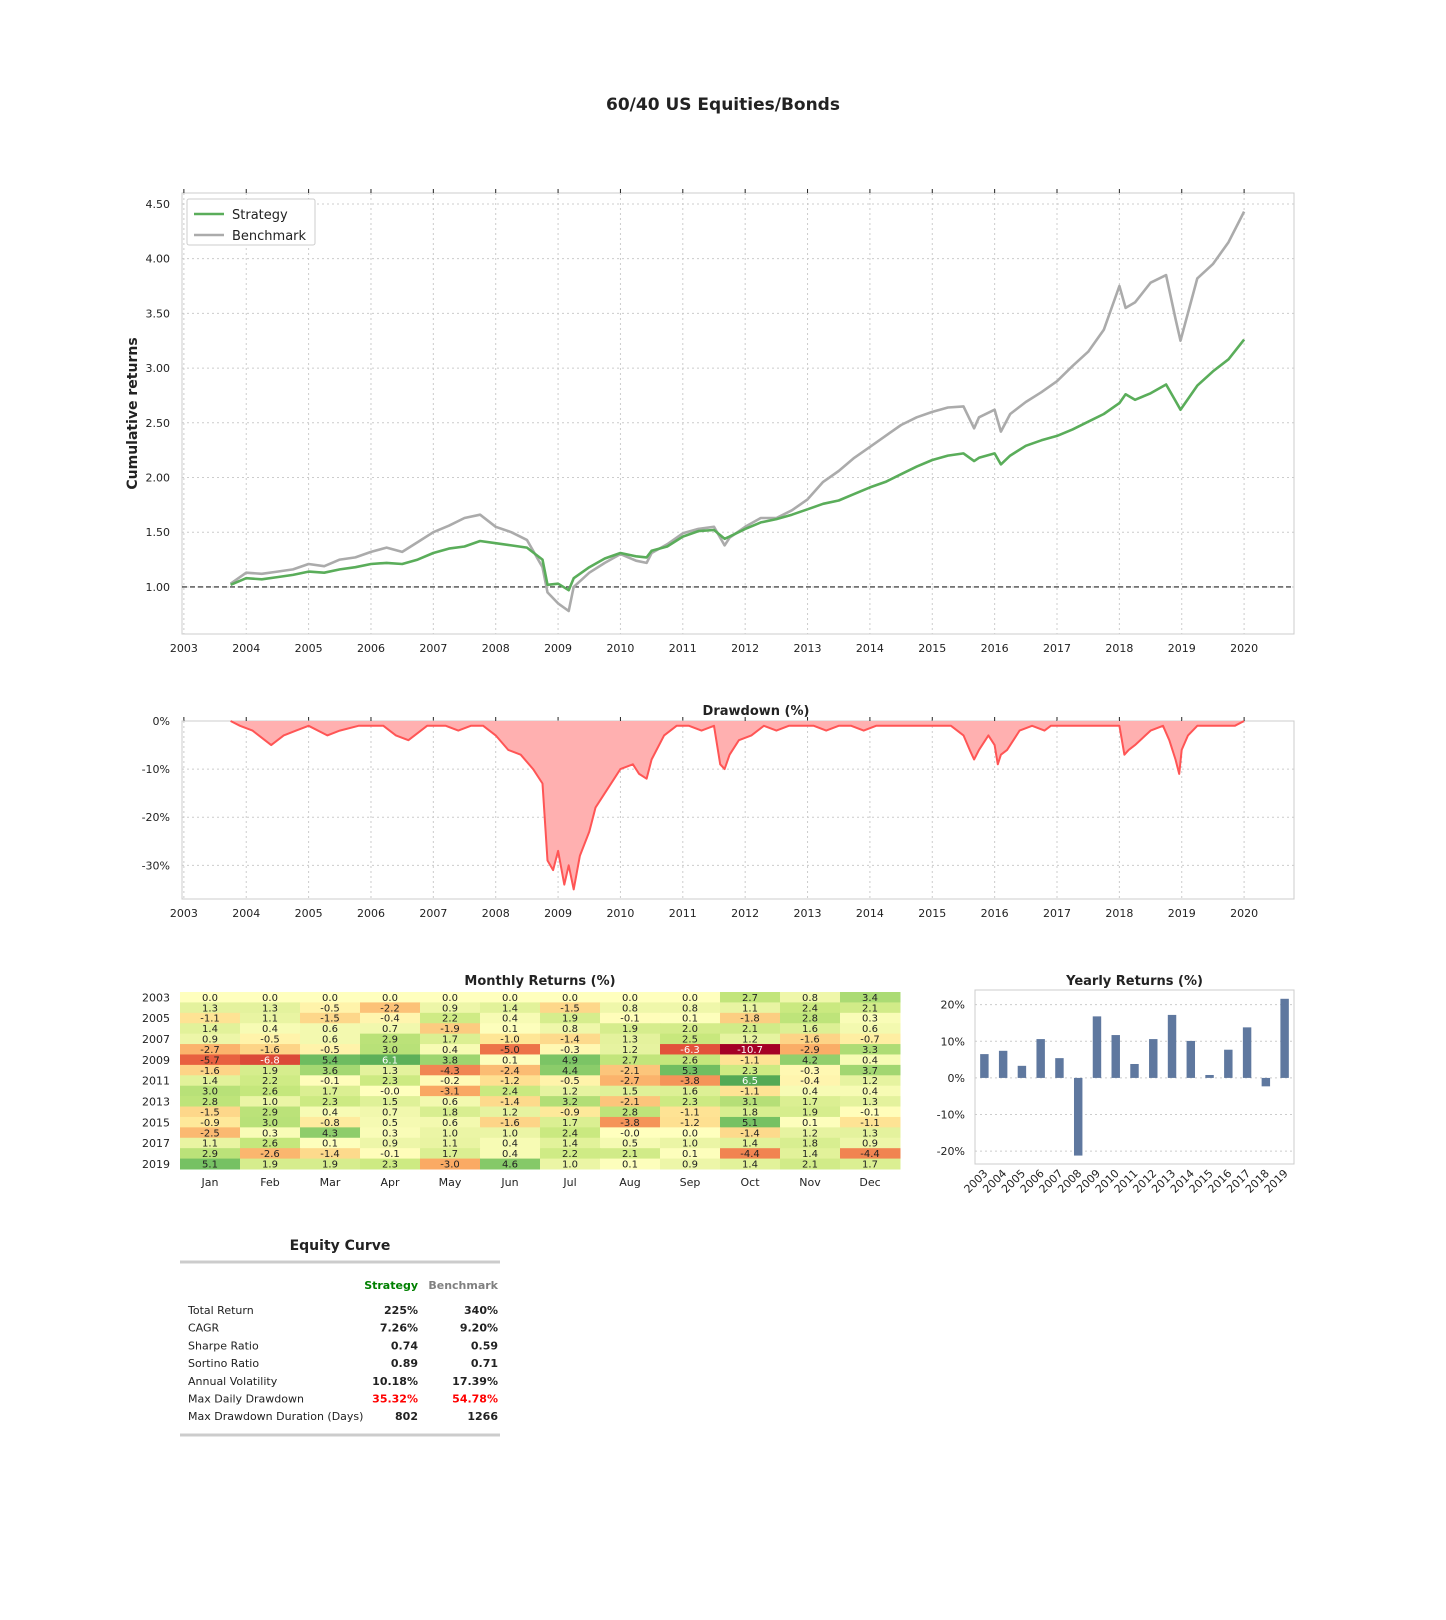  Describe the element at coordinates (956, 1078) in the screenshot. I see `yearly-y-tick-label: 0%` at that location.